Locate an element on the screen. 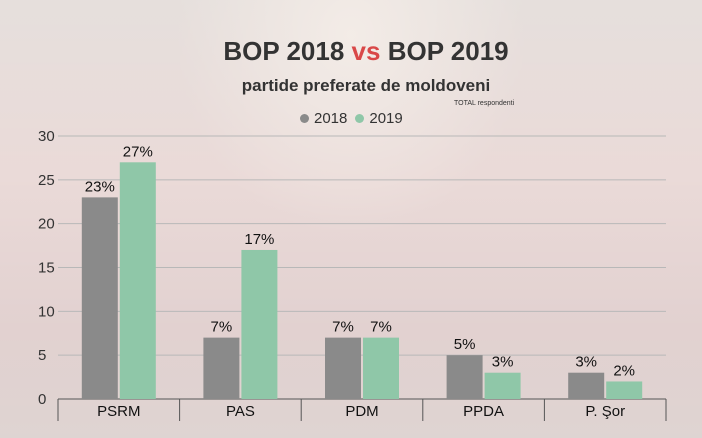 This screenshot has width=702, height=438. y-tick-label: 15 is located at coordinates (46, 268).